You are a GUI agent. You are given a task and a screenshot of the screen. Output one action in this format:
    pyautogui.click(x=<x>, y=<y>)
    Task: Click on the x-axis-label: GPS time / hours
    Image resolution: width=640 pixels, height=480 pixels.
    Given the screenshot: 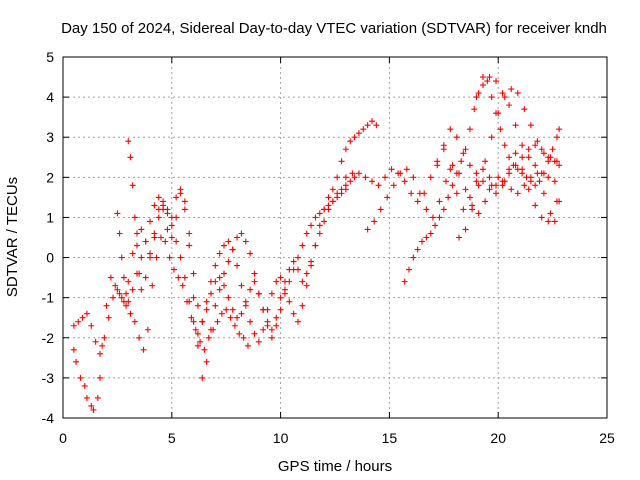 What is the action you would take?
    pyautogui.click(x=335, y=466)
    